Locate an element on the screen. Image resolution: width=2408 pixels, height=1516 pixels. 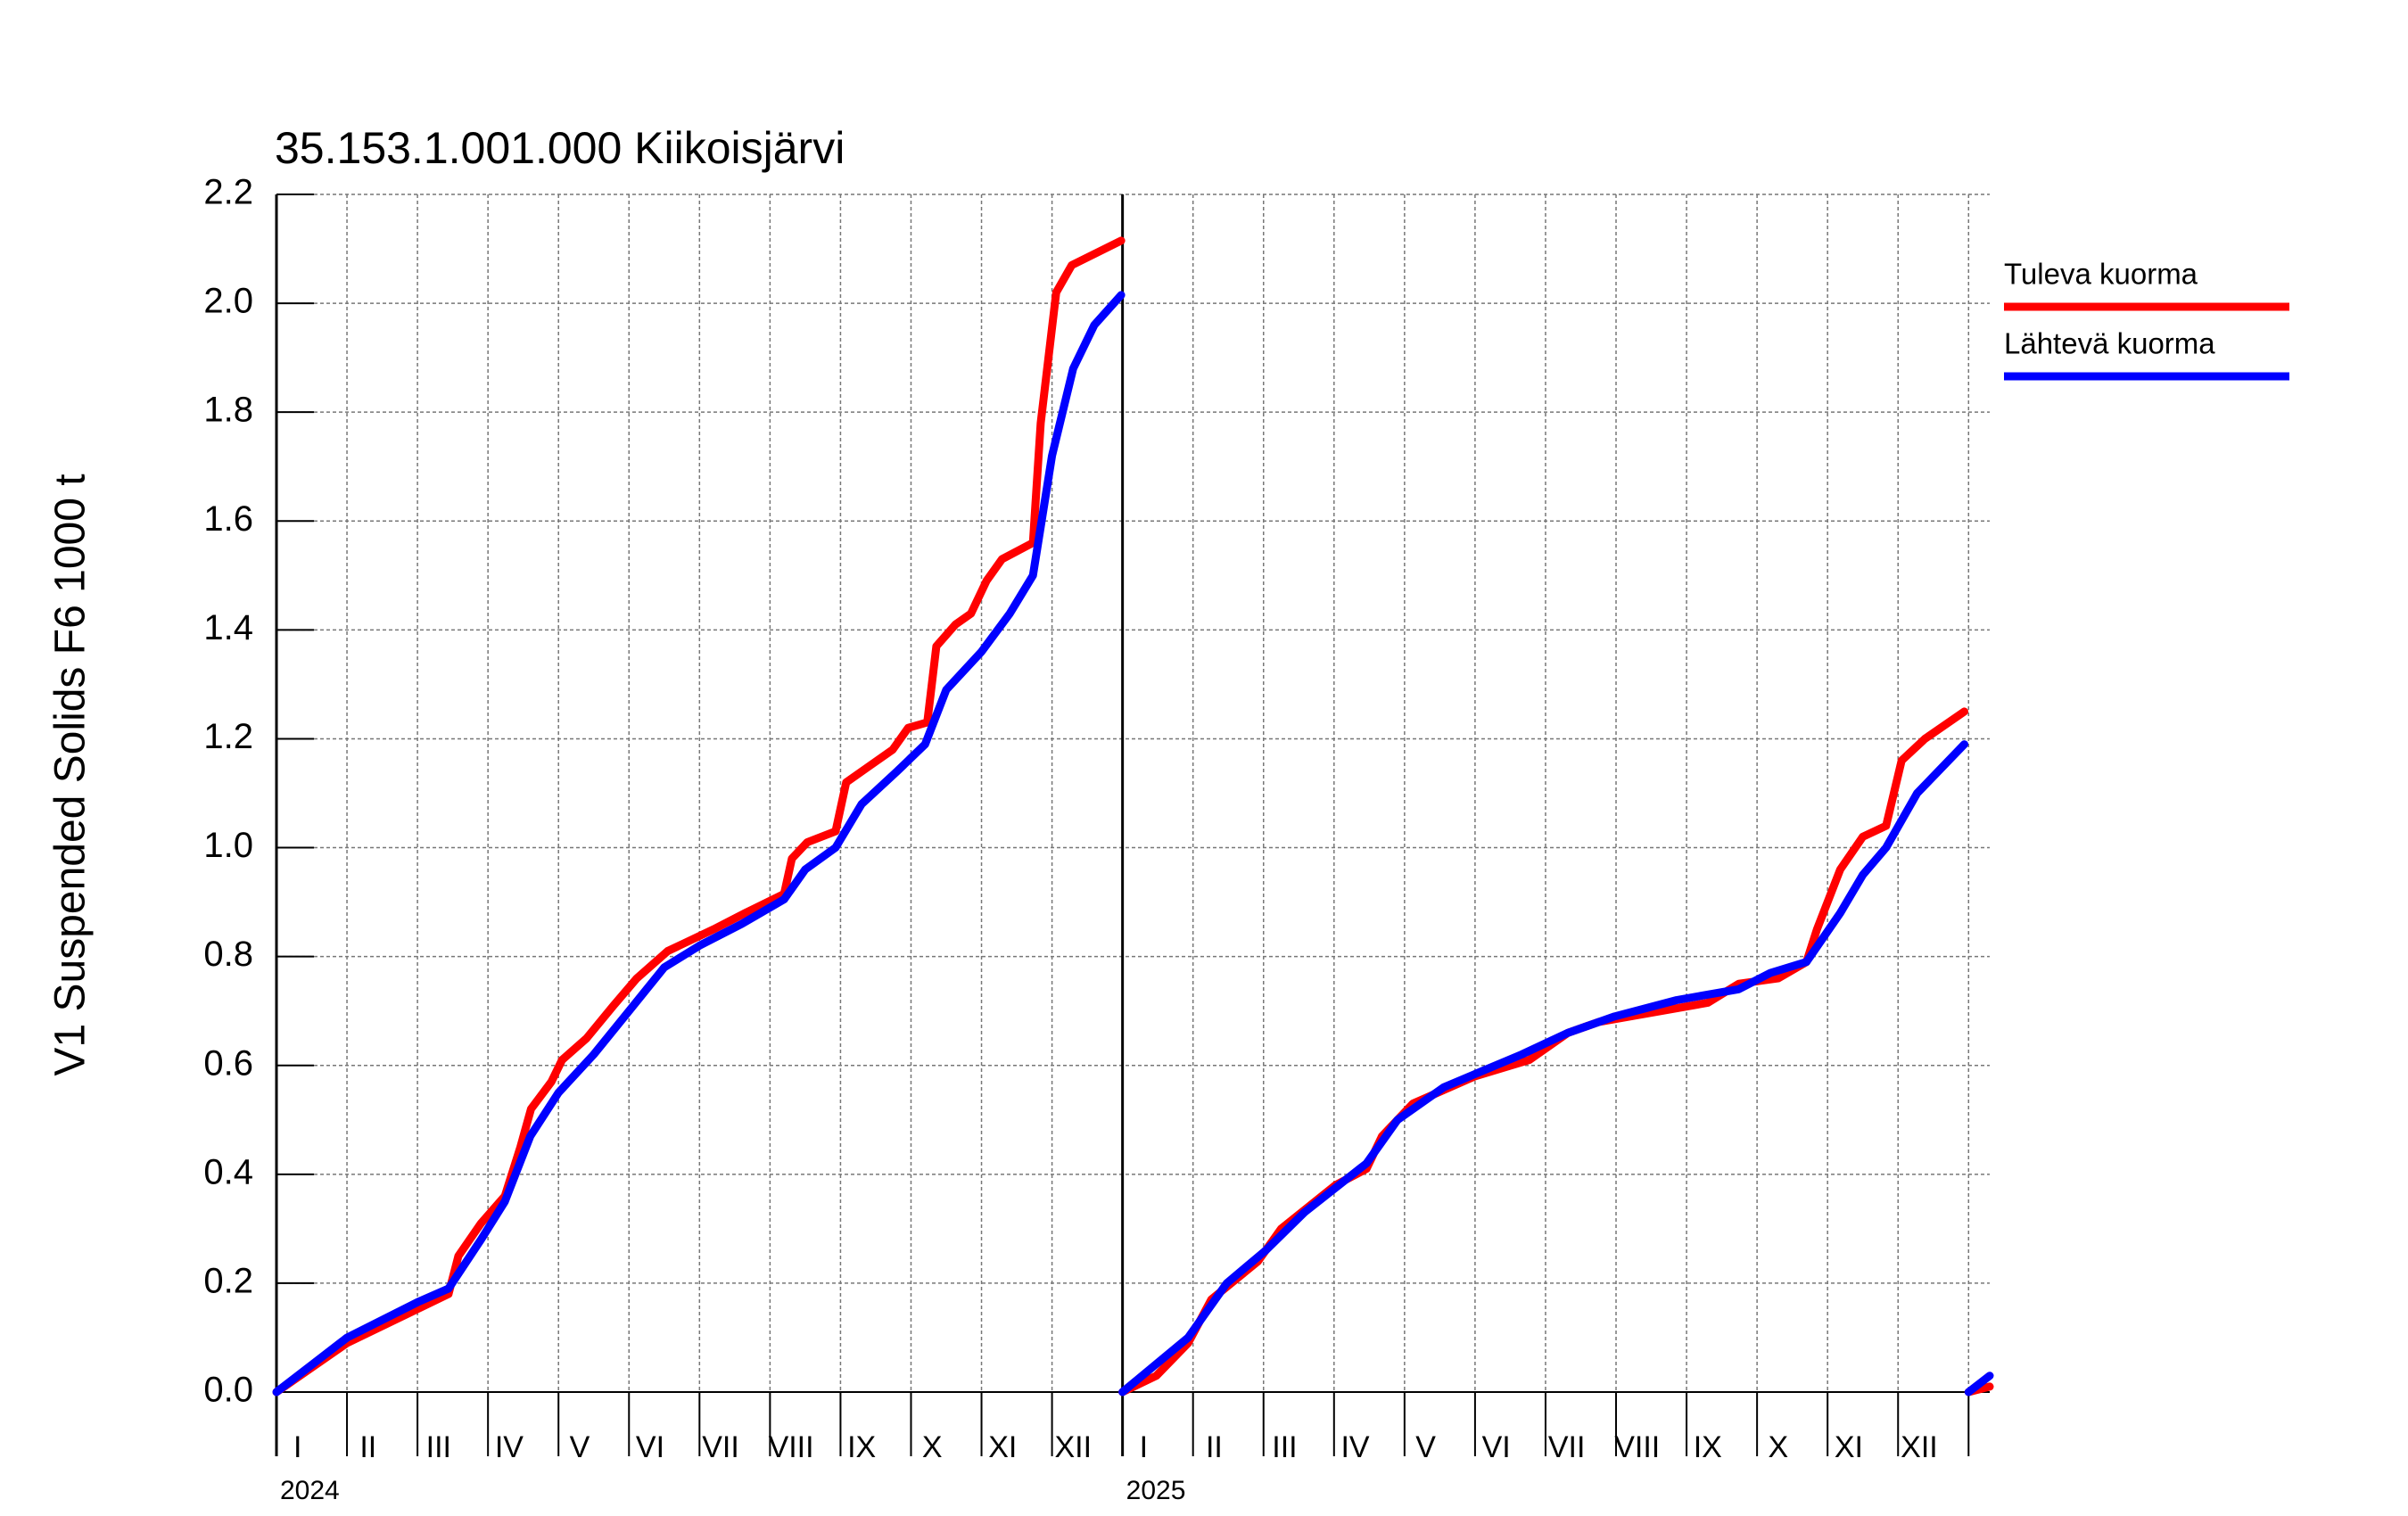
y-tick-label: 0.6 is located at coordinates (228, 1063).